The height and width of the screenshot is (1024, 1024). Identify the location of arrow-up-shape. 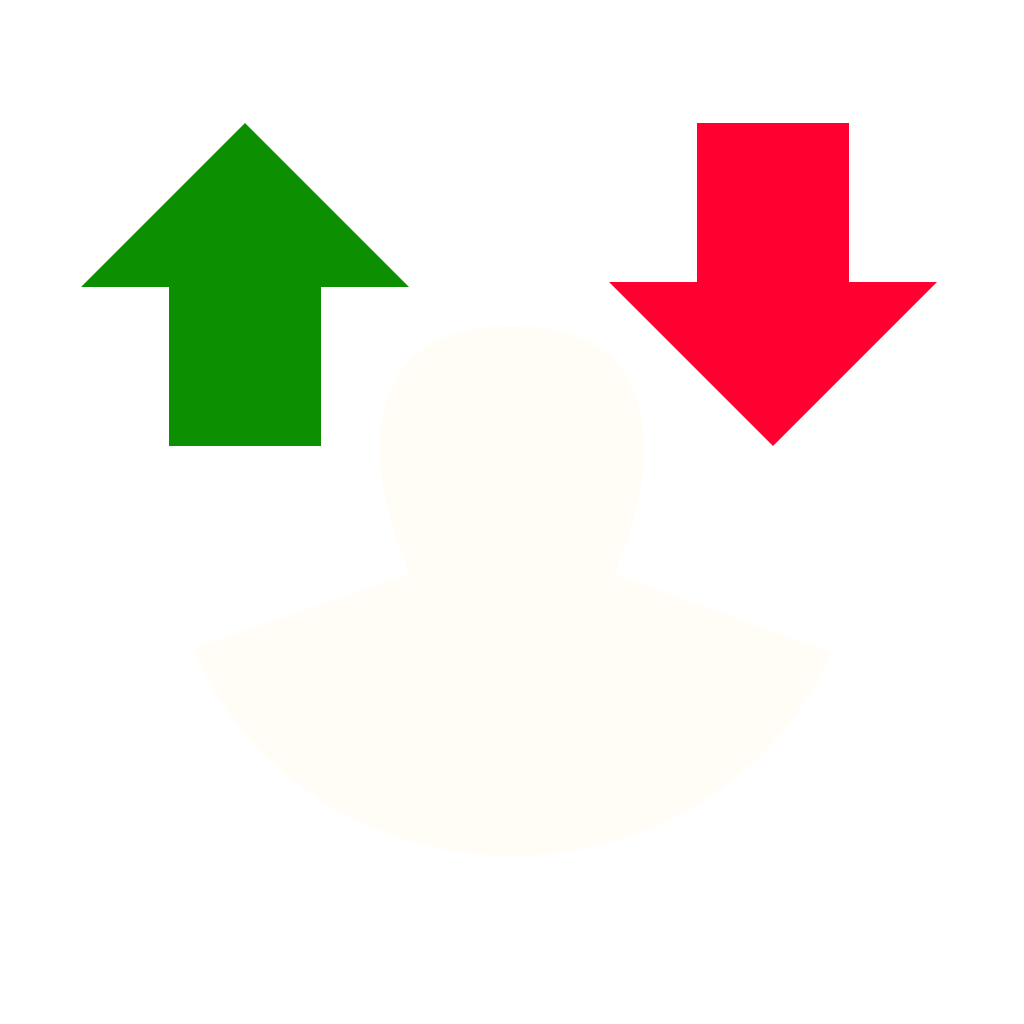
(245, 284).